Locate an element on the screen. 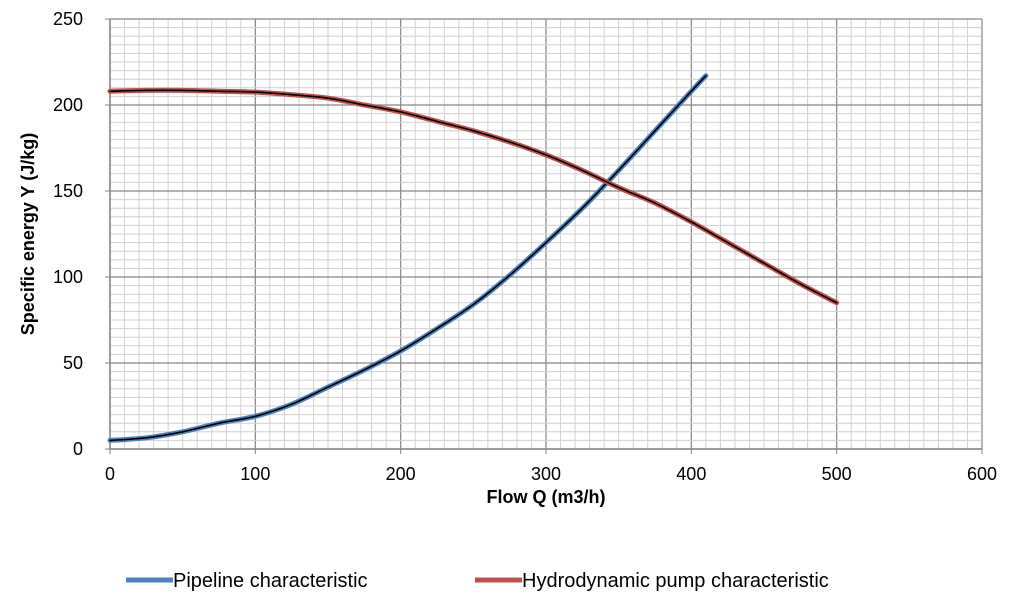  x-axis-title: Flow Q (m3/h) is located at coordinates (546, 497).